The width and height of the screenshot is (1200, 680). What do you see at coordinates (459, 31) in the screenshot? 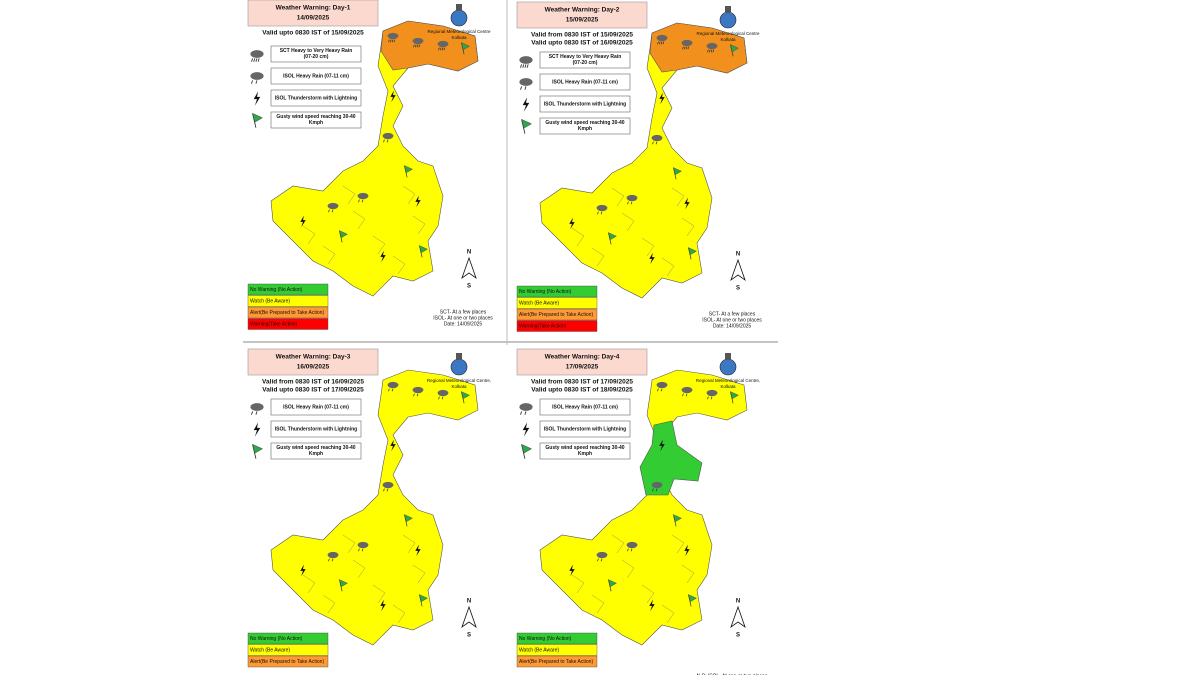
I see `centre-name: Regional Meteorological Centre` at bounding box center [459, 31].